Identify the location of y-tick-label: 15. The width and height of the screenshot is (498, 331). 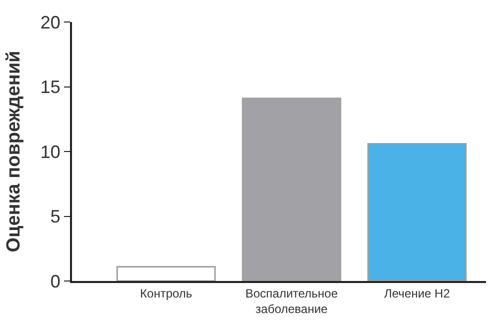
(50, 87).